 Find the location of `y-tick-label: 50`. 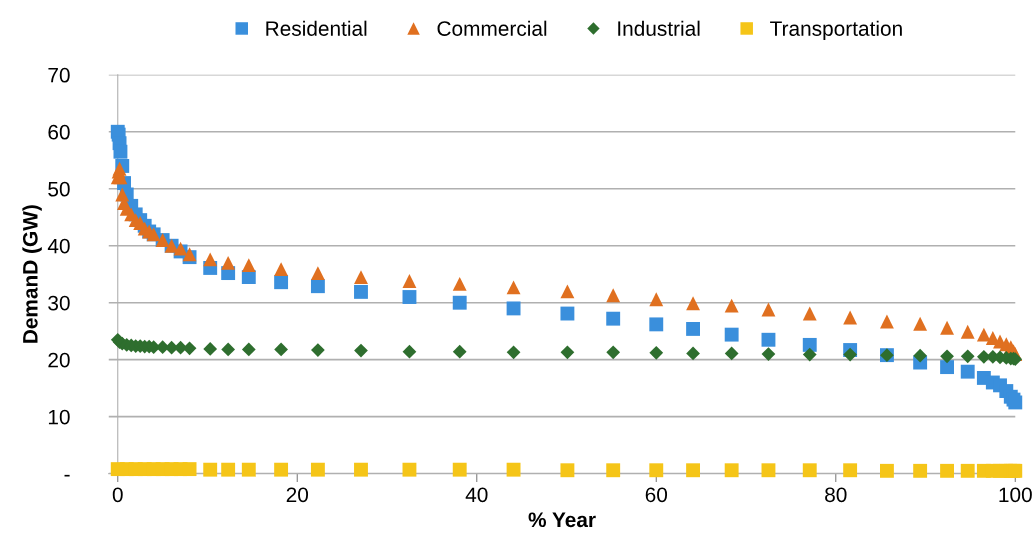

y-tick-label: 50 is located at coordinates (59, 189).